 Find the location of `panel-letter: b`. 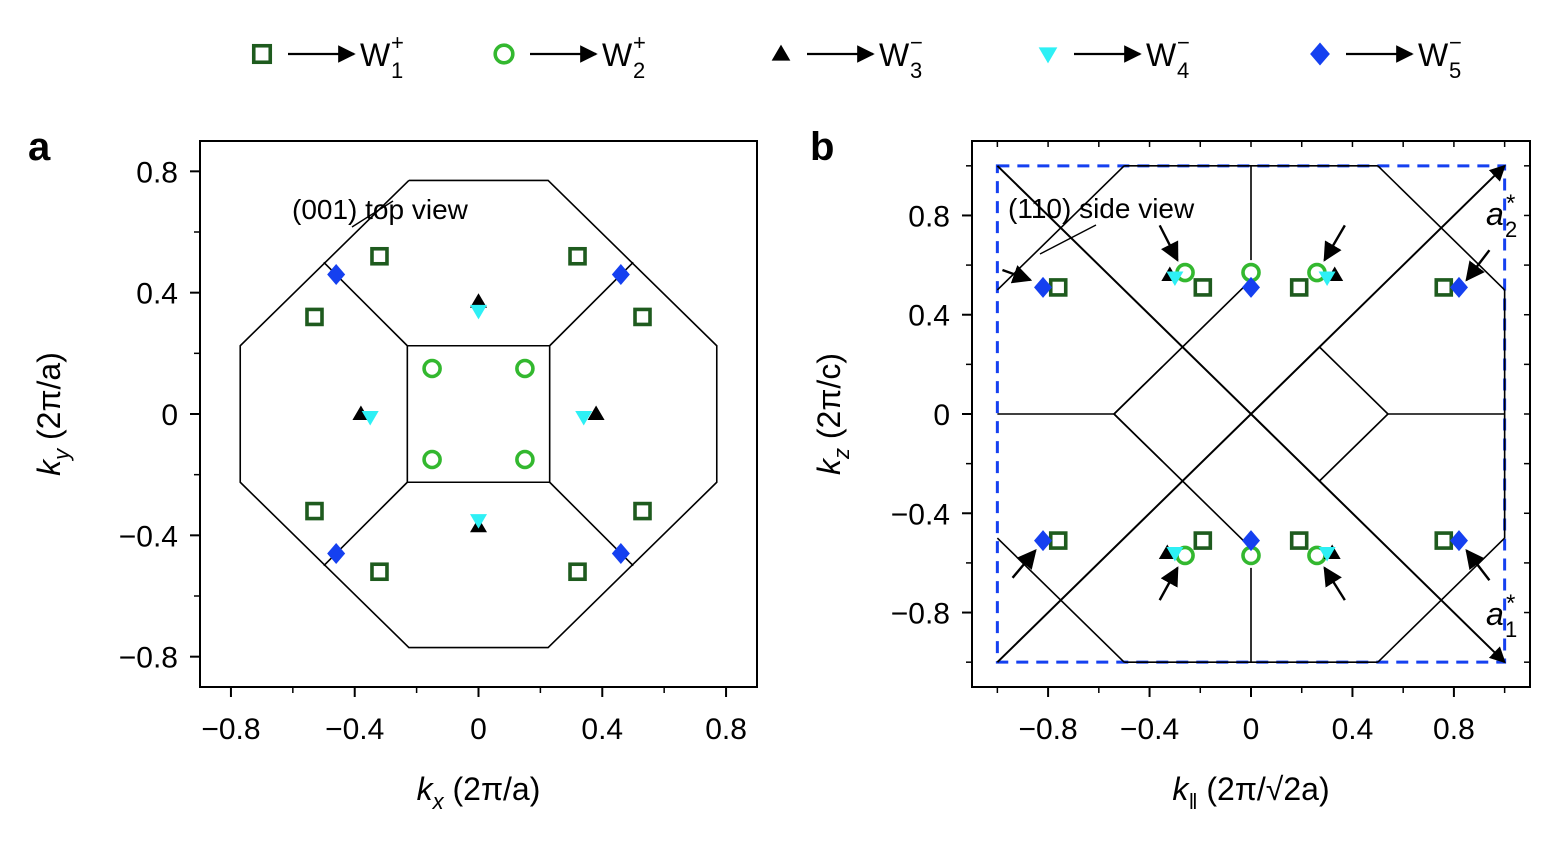

panel-letter: b is located at coordinates (822, 147).